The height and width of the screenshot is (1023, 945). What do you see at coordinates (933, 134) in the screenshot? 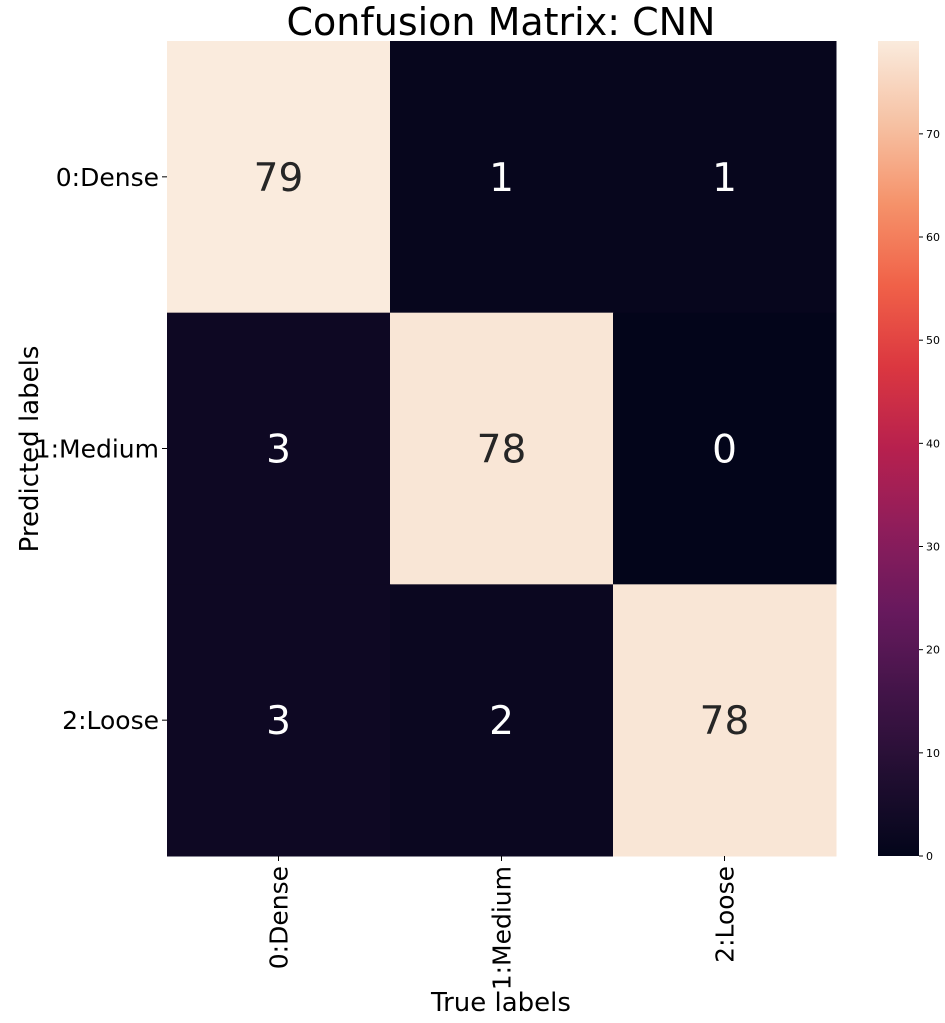
I see `colorbar-tick-label: 70` at bounding box center [933, 134].